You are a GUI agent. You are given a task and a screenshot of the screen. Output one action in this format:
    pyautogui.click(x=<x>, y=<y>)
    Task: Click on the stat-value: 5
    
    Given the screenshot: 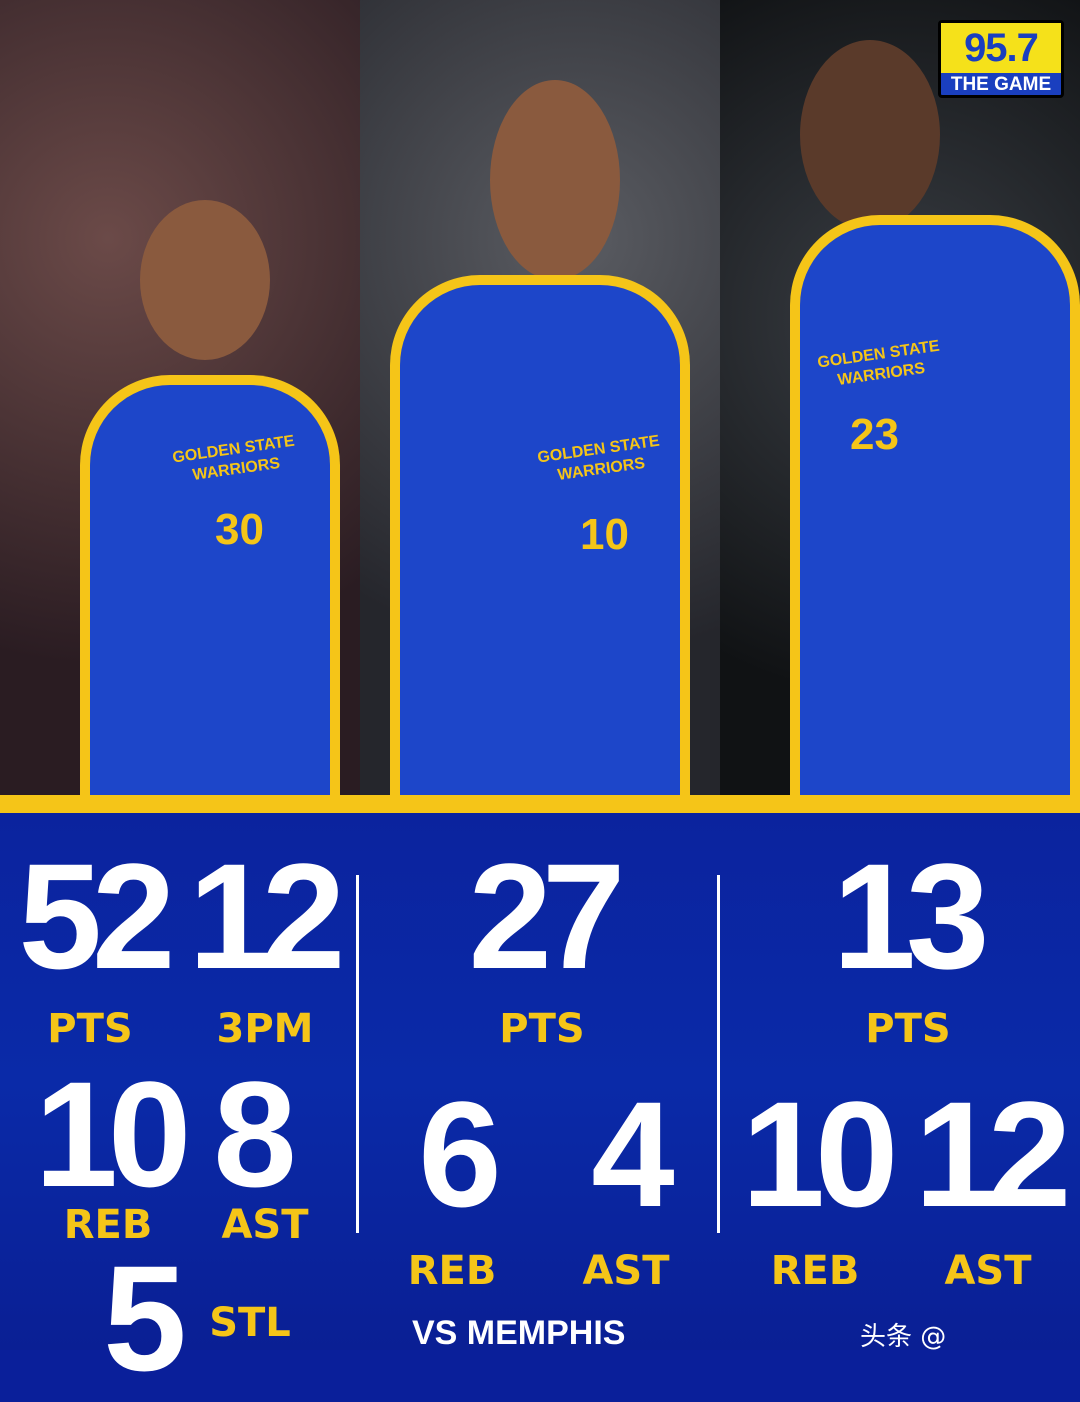 What is the action you would take?
    pyautogui.click(x=144, y=1318)
    